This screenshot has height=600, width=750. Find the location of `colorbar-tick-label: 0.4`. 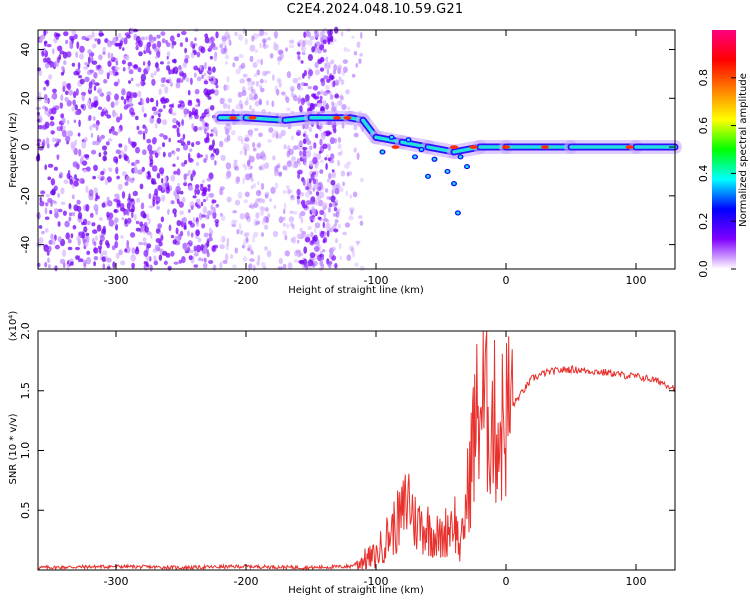

colorbar-tick-label: 0.4 is located at coordinates (703, 174).